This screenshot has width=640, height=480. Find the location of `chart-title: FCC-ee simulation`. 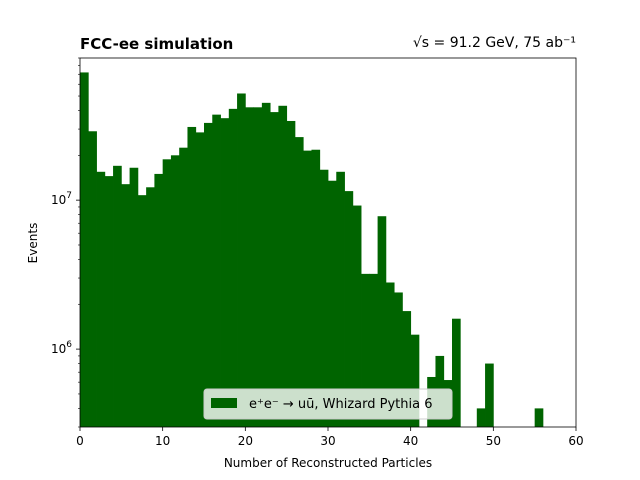

chart-title: FCC-ee simulation is located at coordinates (156, 44).